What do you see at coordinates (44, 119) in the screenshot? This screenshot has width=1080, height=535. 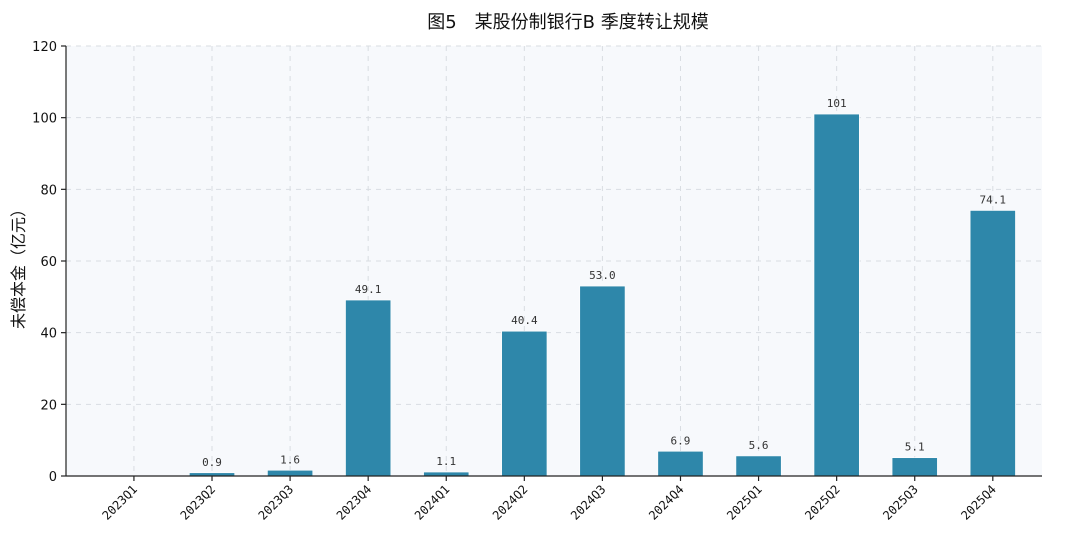 I see `y-tick-label: 100` at bounding box center [44, 119].